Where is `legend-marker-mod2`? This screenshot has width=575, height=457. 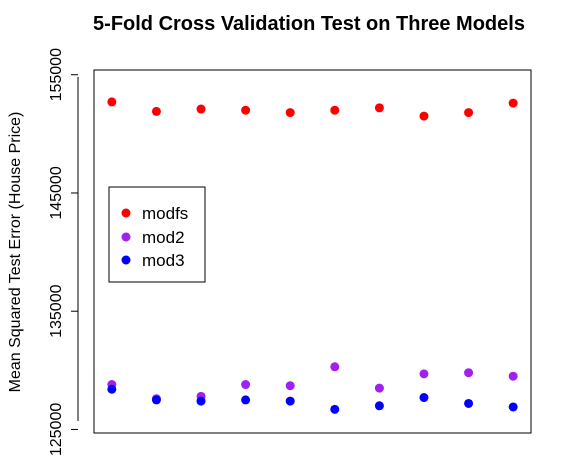
legend-marker-mod2 is located at coordinates (126, 237).